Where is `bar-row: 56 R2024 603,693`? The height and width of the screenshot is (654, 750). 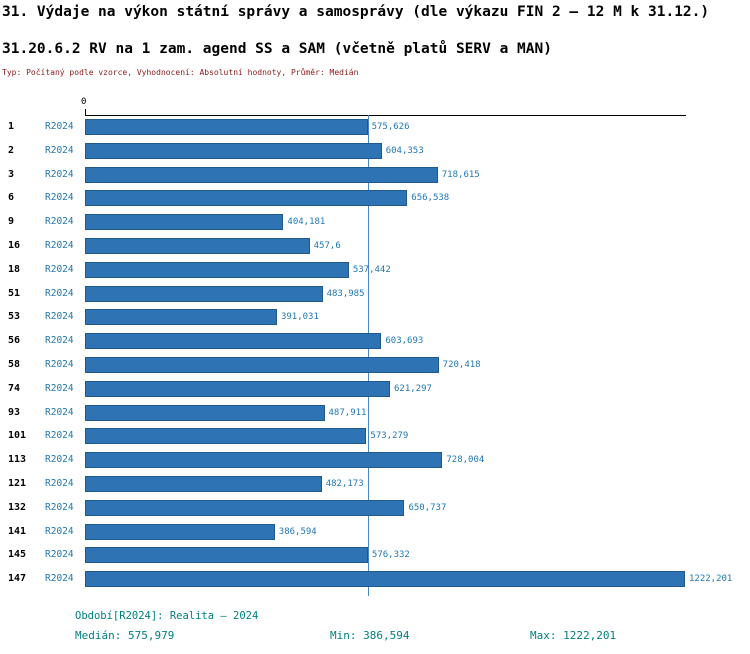 bar-row: 56 R2024 603,693 is located at coordinates (375, 341).